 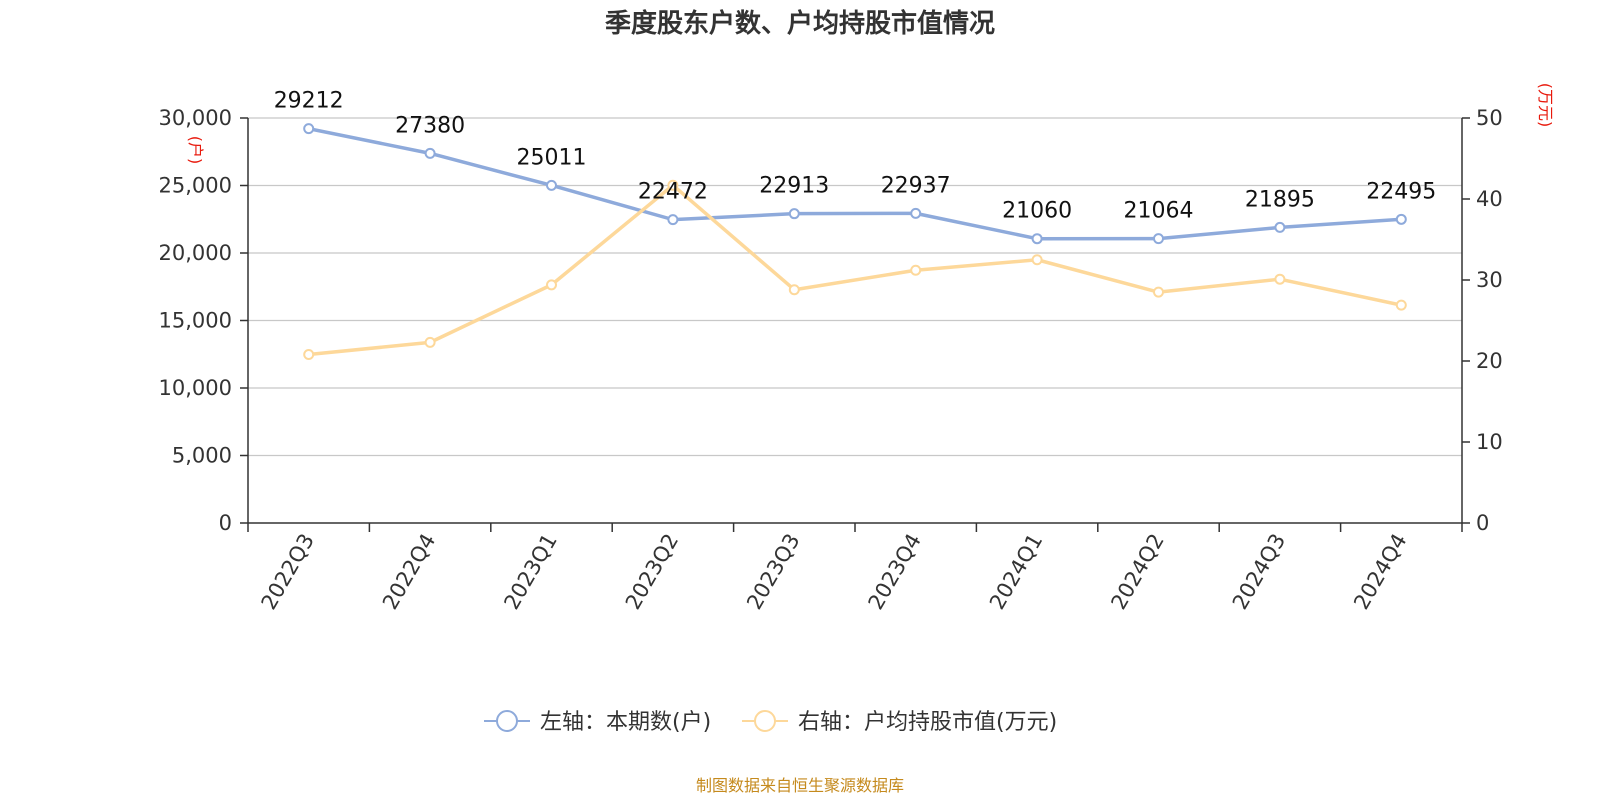 What do you see at coordinates (309, 101) in the screenshot?
I see `data-label: 29212` at bounding box center [309, 101].